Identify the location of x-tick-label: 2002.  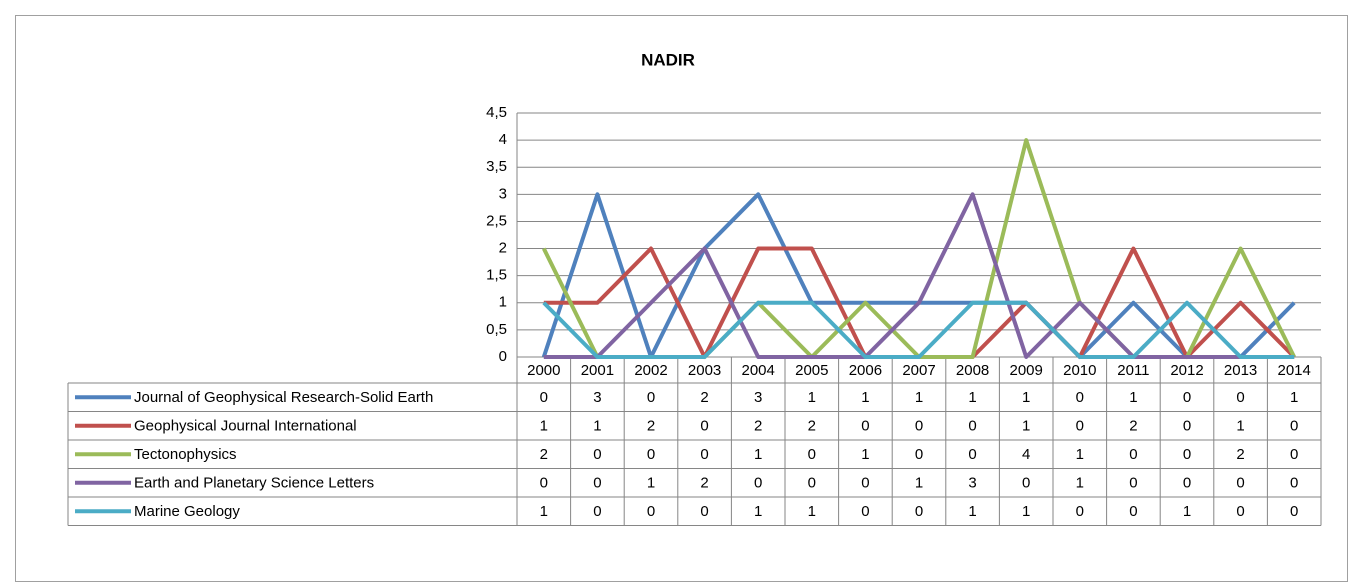
(650, 370).